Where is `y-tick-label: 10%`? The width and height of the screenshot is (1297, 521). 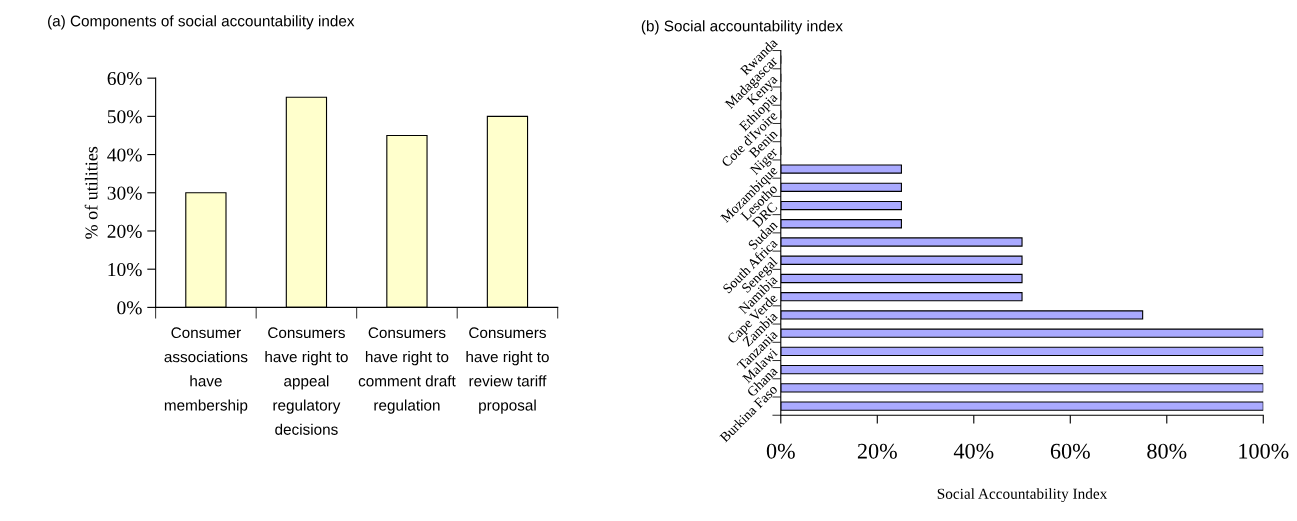
y-tick-label: 10% is located at coordinates (125, 270).